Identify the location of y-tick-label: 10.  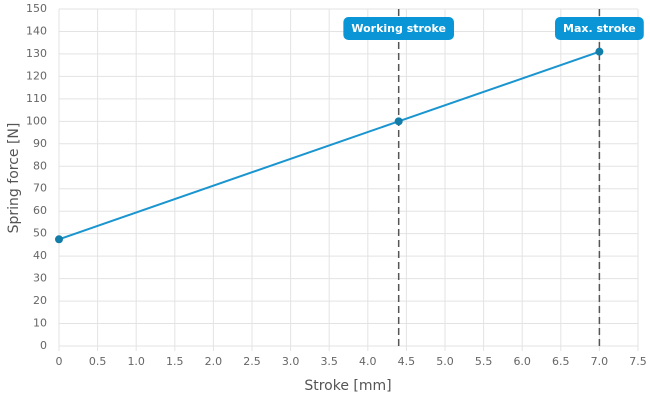
(40, 323).